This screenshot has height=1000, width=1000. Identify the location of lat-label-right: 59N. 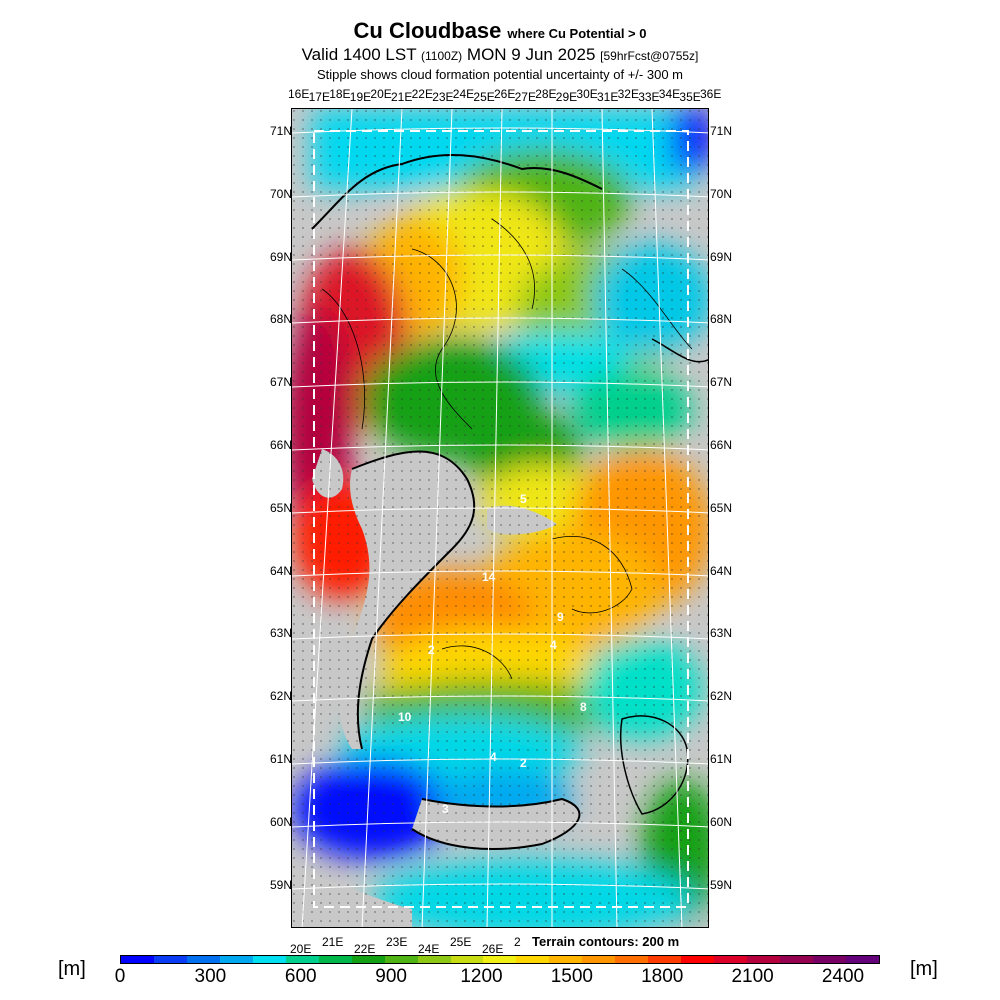
(721, 884).